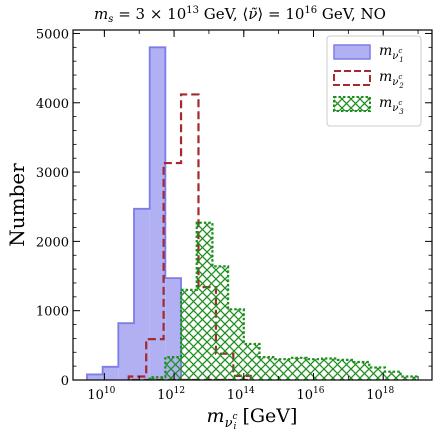 This screenshot has width=441, height=441. What do you see at coordinates (240, 15) in the screenshot?
I see `chart-title: ms = 3 × 1013 GeV, ⟨ν̃⟩ = 1016 GeV, NO` at bounding box center [240, 15].